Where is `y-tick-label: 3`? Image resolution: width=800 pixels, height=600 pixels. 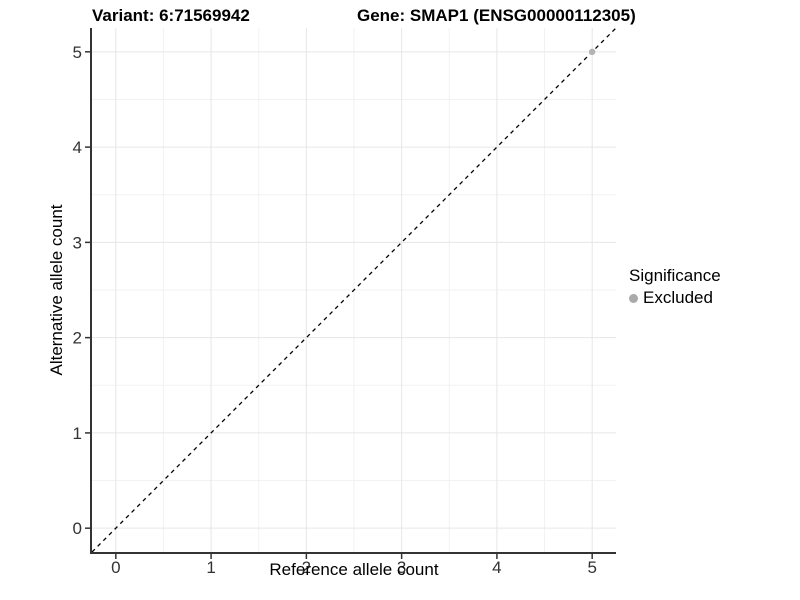
y-tick-label: 3 is located at coordinates (77, 242).